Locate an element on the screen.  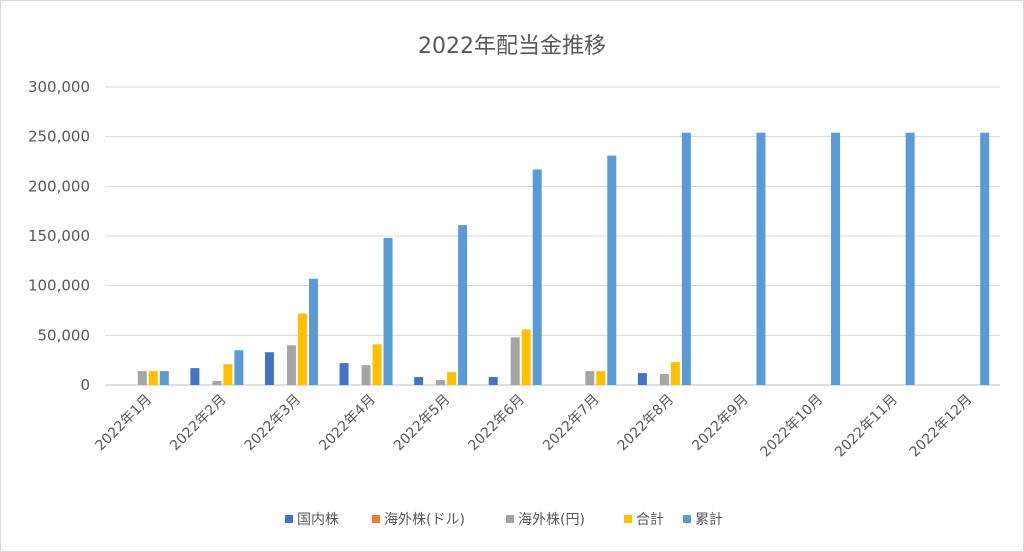
legend-label: 海外株(ドル) is located at coordinates (424, 520).